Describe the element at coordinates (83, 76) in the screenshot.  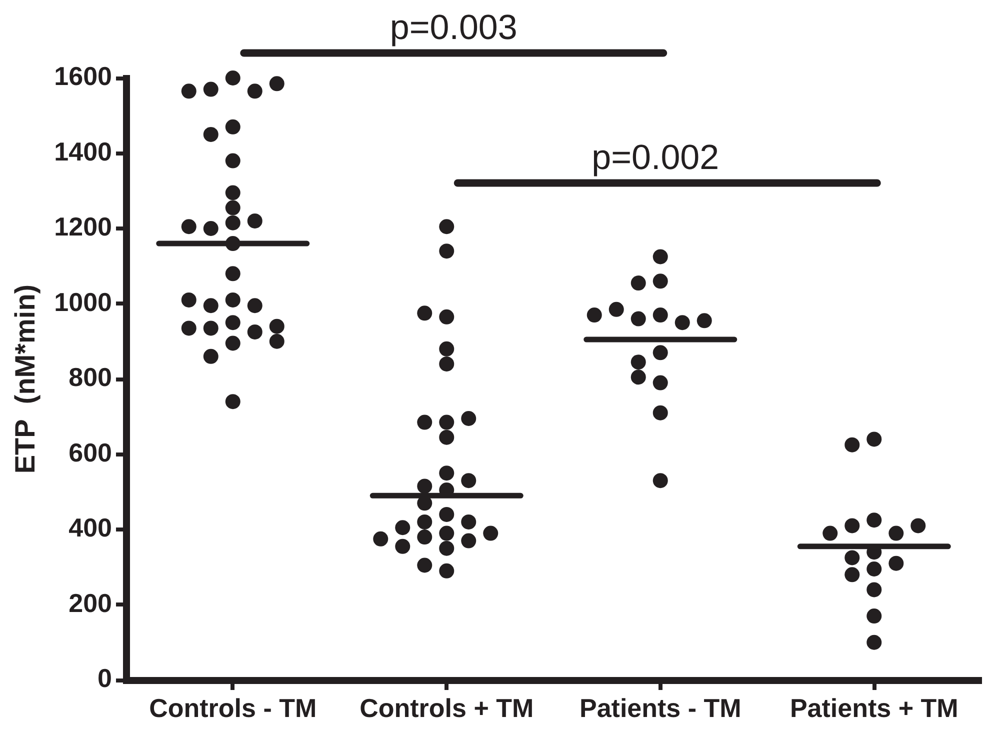
I see `y-tick-label: 1600` at that location.